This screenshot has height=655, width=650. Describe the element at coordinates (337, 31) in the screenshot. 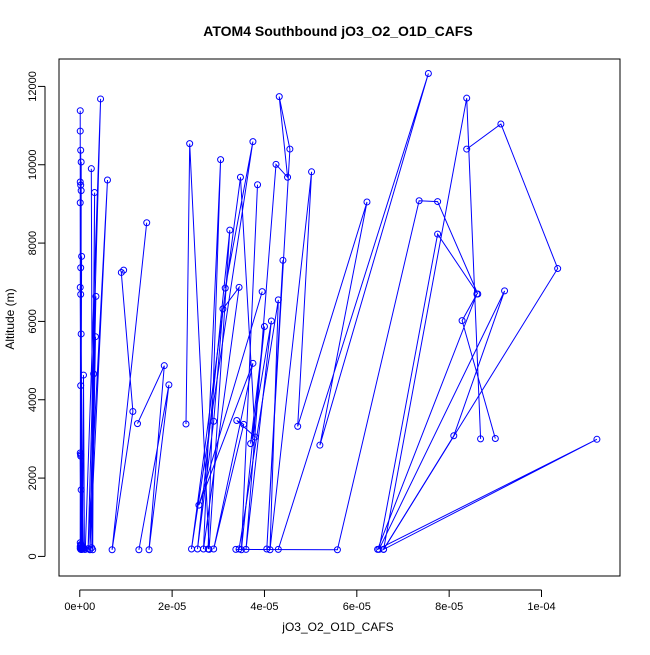

I see `chart-title: ATOM4 Southbound jO3_O2_O1D_CAFS` at that location.